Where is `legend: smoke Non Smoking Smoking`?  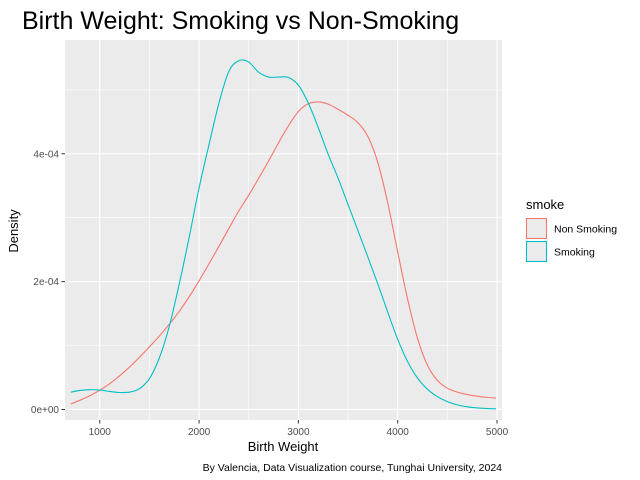
legend: smoke Non Smoking Smoking is located at coordinates (571, 230).